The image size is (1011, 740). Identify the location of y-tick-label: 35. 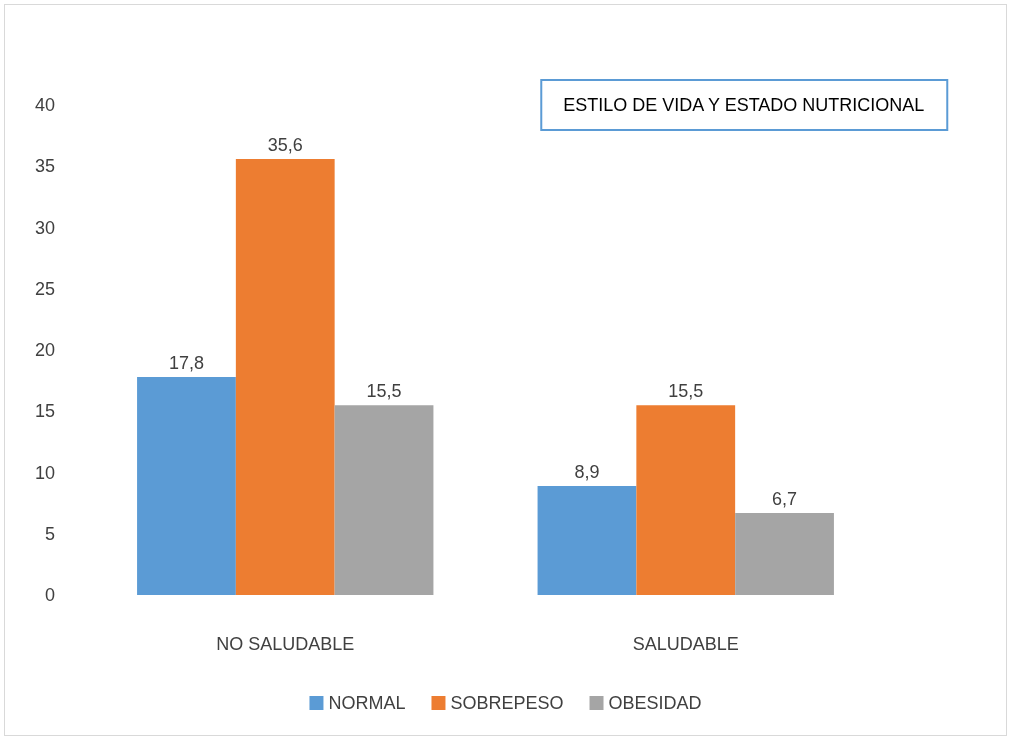
(44, 166).